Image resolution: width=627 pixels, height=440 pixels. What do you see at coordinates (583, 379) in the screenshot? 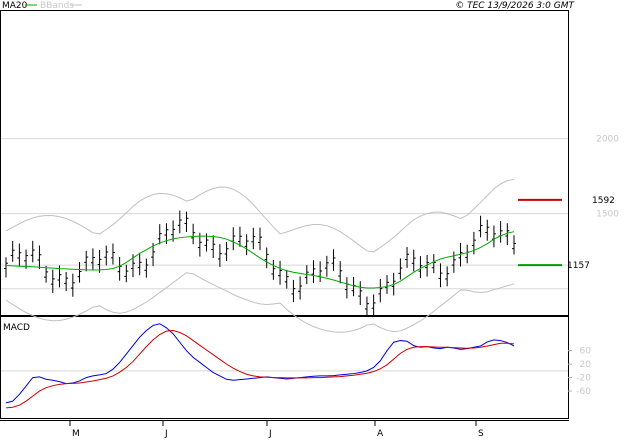
I see `macd-tick-label: -20` at bounding box center [583, 379].